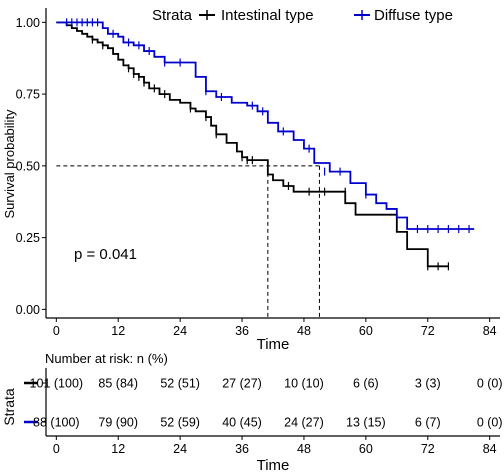 The width and height of the screenshot is (504, 475). I want to click on risk-cell: 24 (27), so click(304, 423).